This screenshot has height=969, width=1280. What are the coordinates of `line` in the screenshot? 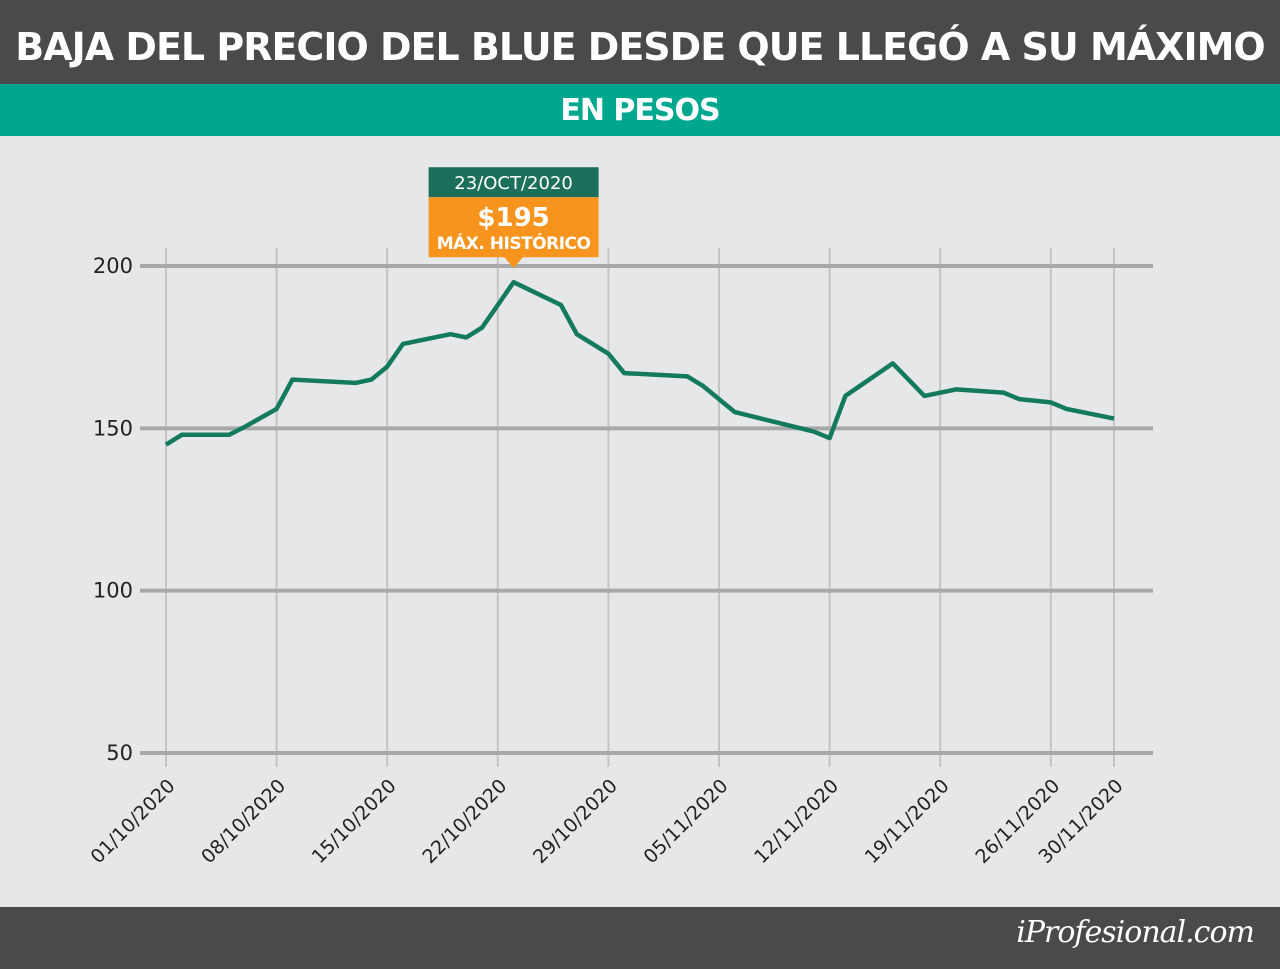 It's located at (639, 363).